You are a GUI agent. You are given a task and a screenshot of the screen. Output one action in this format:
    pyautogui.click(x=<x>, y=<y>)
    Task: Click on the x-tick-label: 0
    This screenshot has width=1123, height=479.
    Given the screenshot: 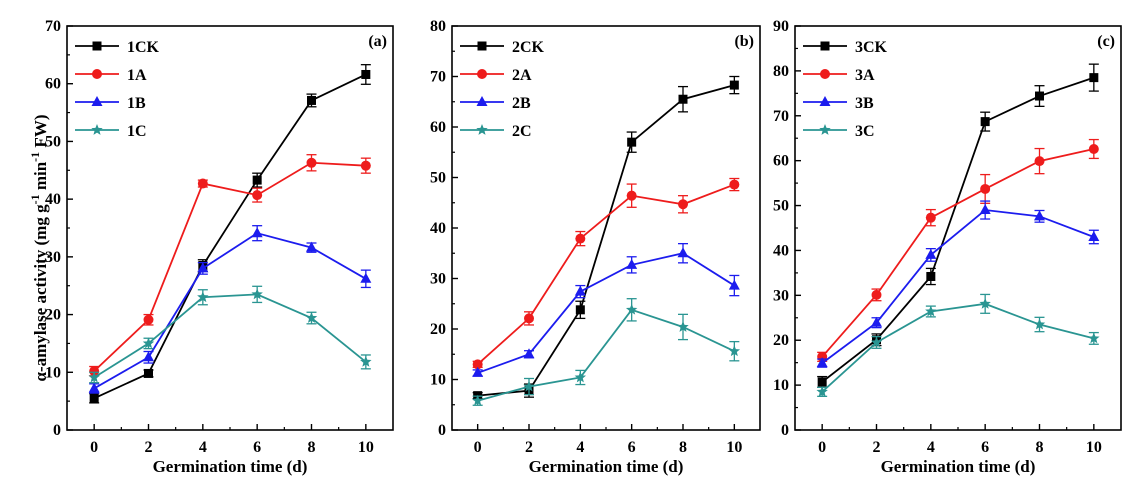 What is the action you would take?
    pyautogui.click(x=478, y=447)
    